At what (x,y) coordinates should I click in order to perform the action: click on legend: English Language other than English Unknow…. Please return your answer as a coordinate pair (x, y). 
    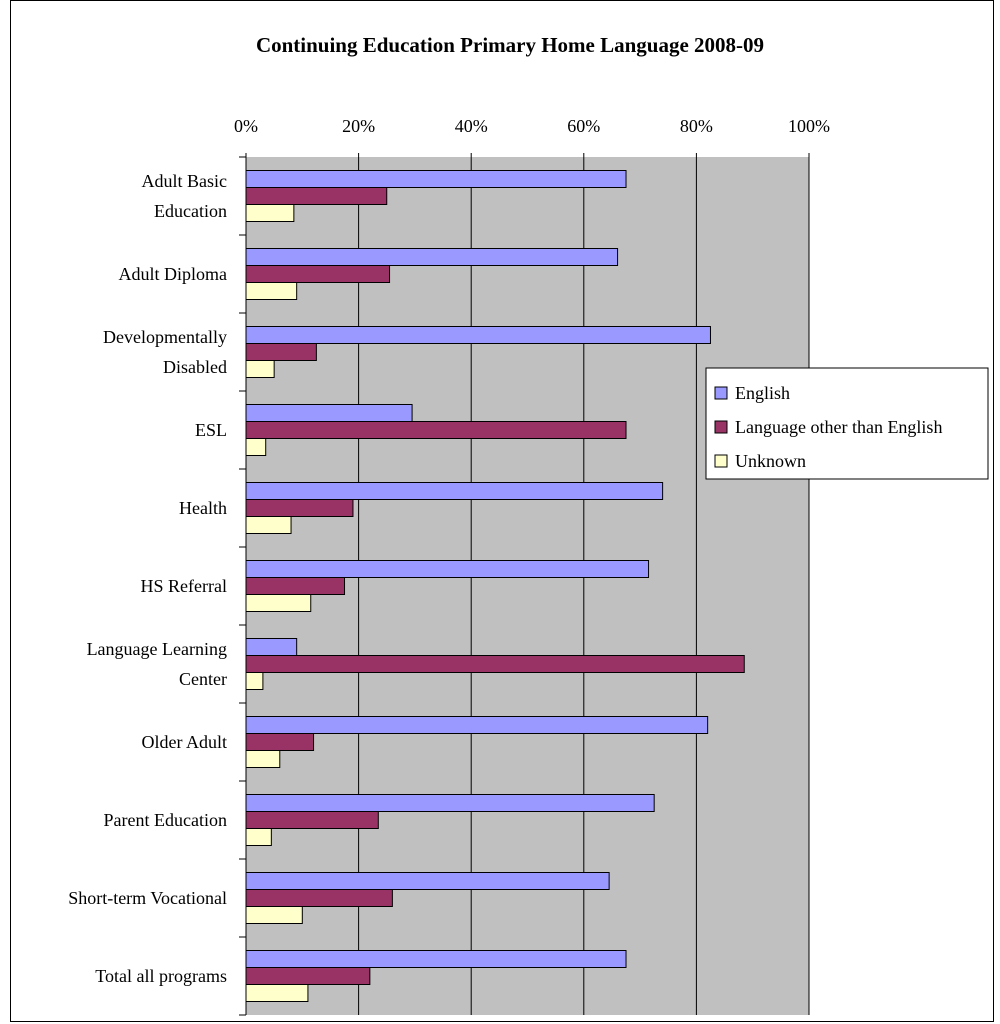
    Looking at the image, I should click on (847, 423).